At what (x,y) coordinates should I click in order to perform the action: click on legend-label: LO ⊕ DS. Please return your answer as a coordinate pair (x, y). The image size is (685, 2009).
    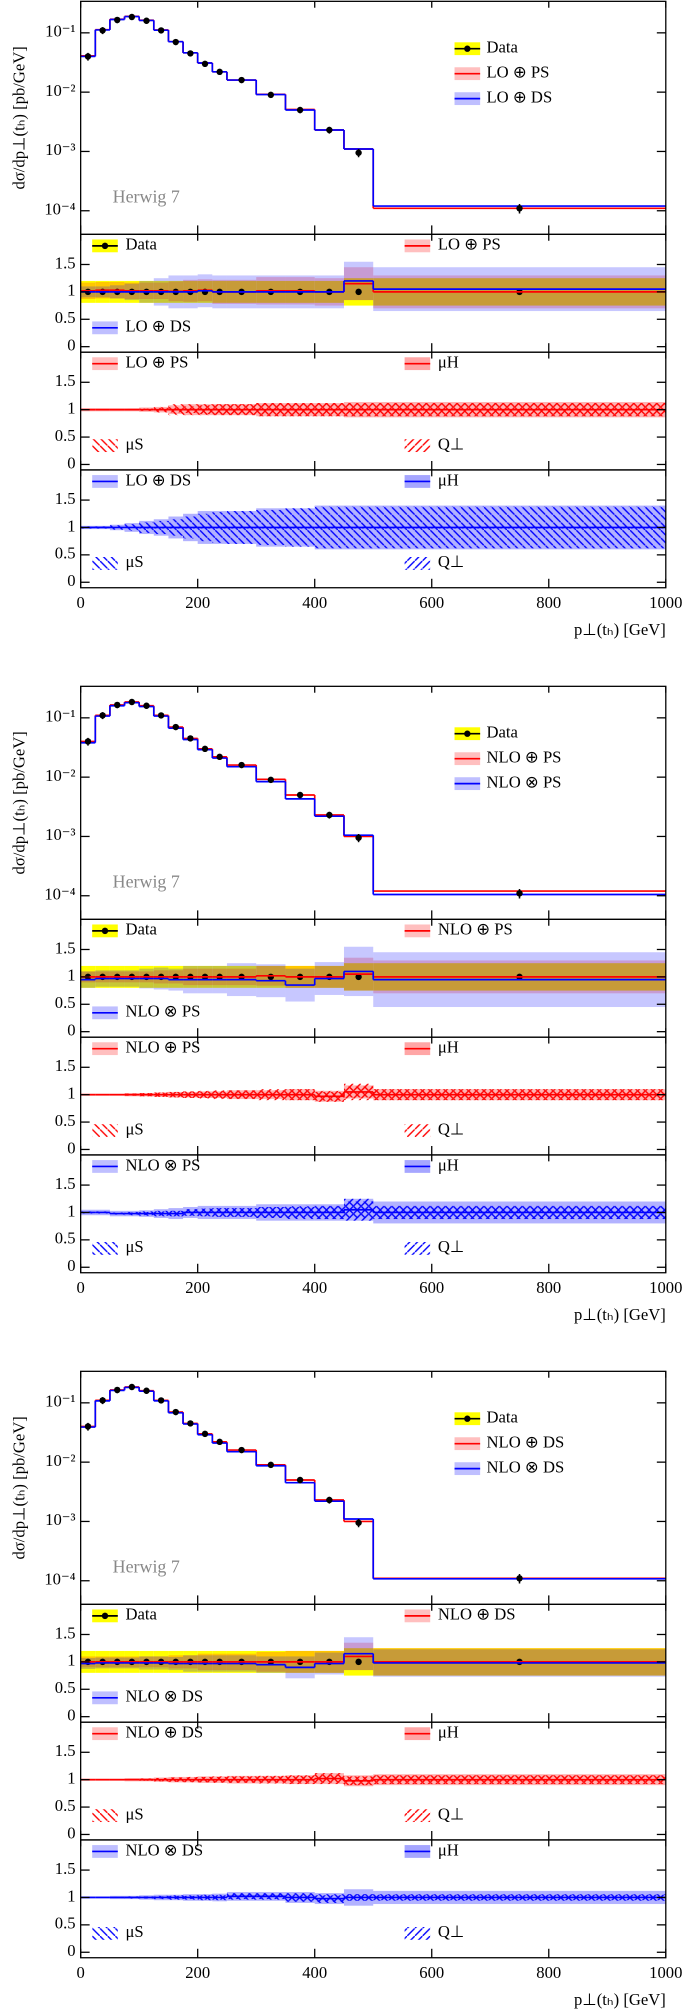
    Looking at the image, I should click on (158, 479).